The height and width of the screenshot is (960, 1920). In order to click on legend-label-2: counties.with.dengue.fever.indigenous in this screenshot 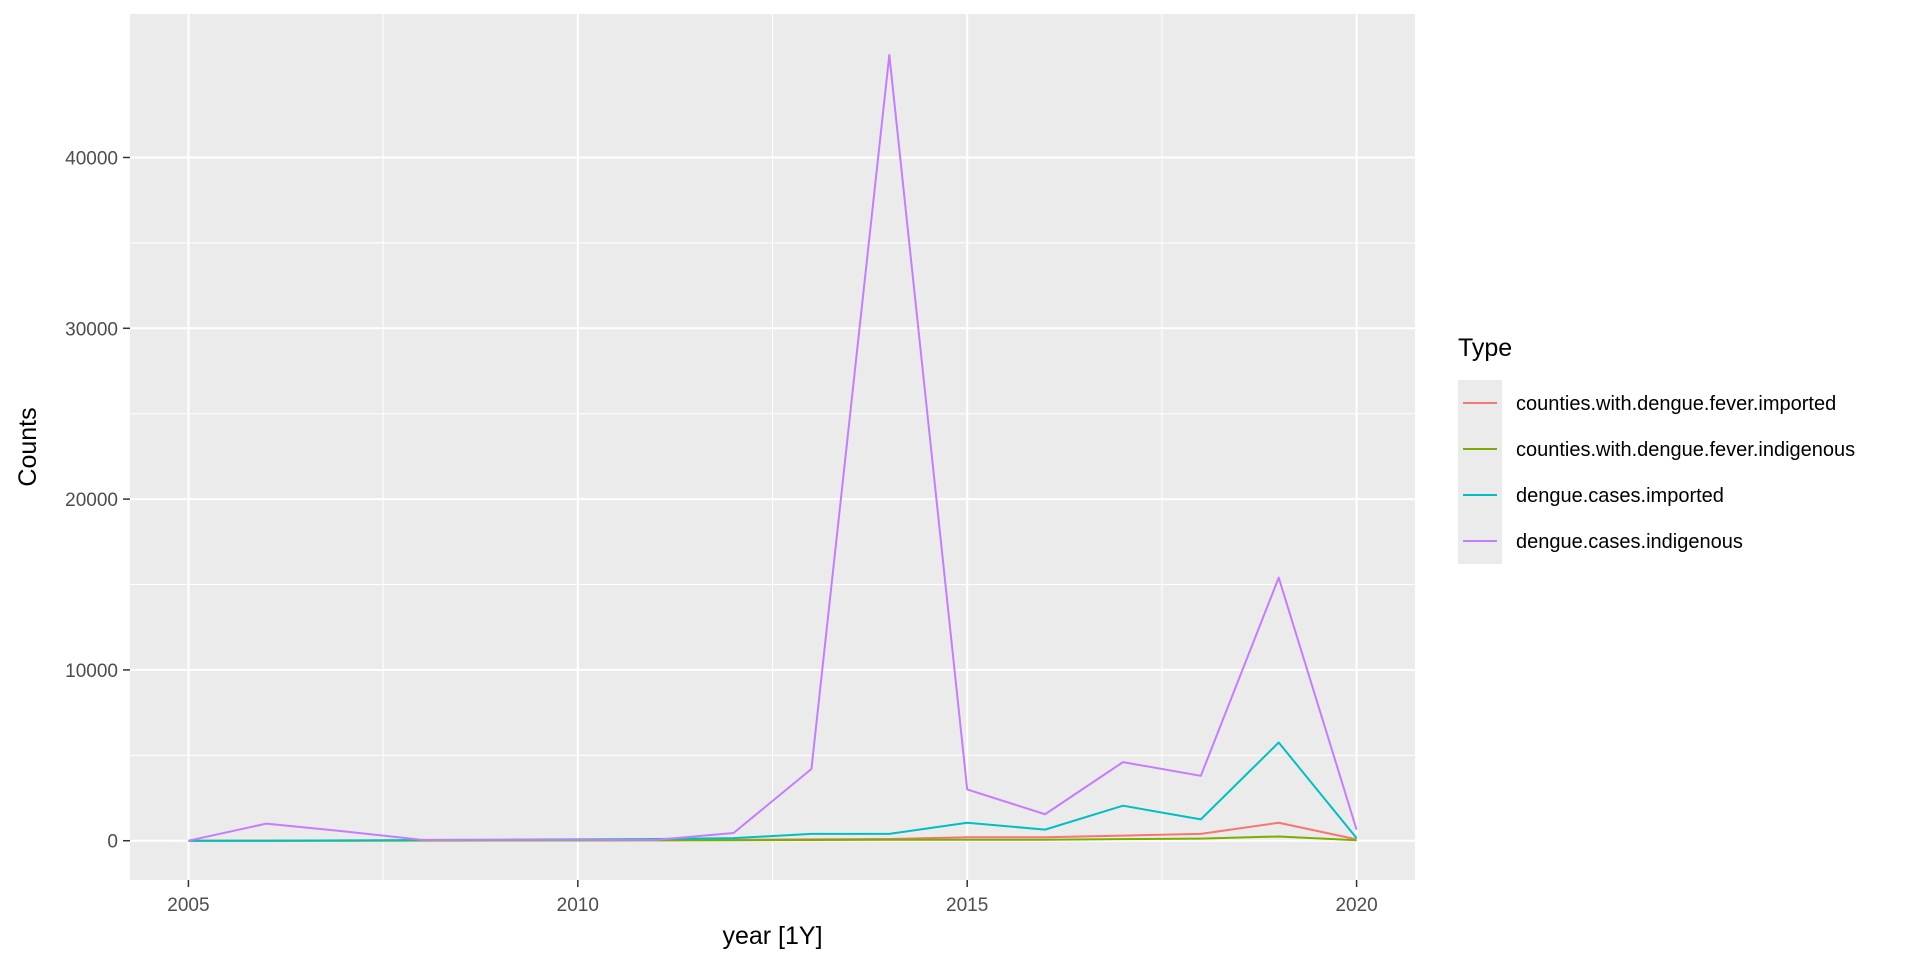, I will do `click(1685, 450)`.